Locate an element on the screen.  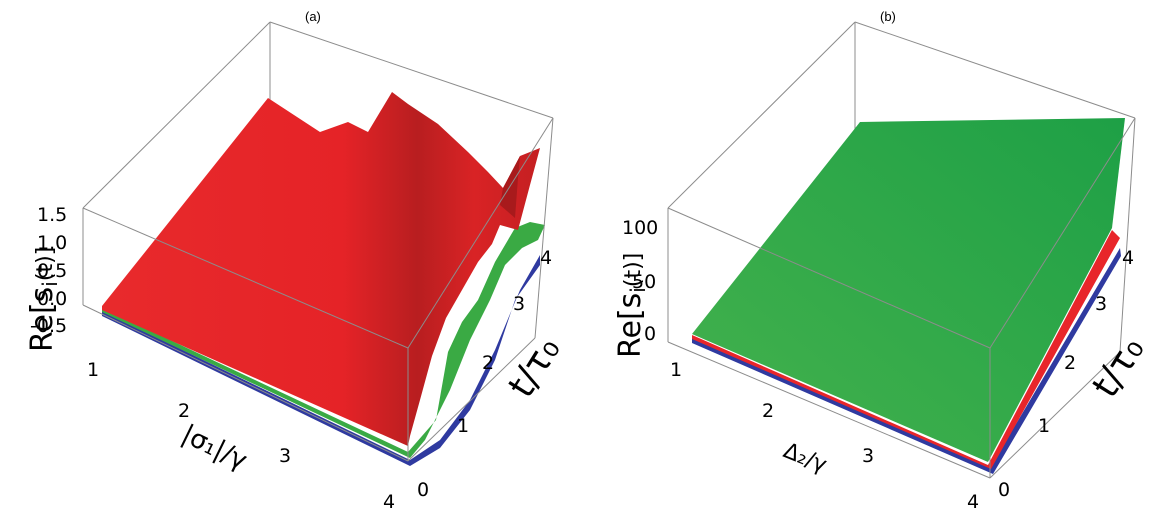
panel-a-xtick: 4 is located at coordinates (389, 502).